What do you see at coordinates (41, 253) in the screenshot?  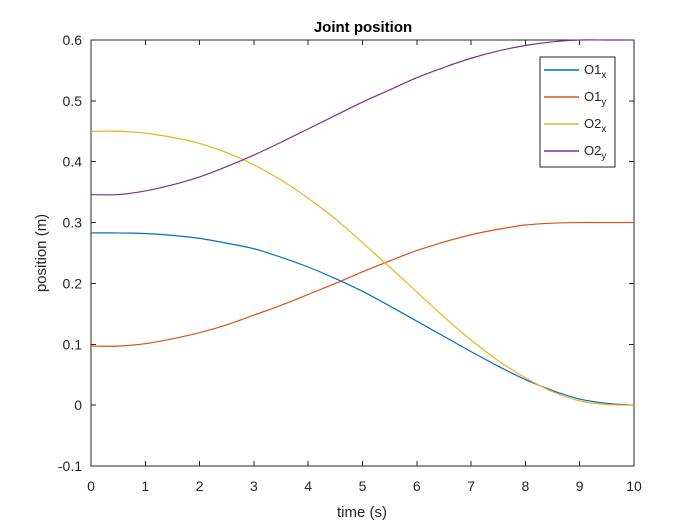 I see `y-axis-label: position (m)` at bounding box center [41, 253].